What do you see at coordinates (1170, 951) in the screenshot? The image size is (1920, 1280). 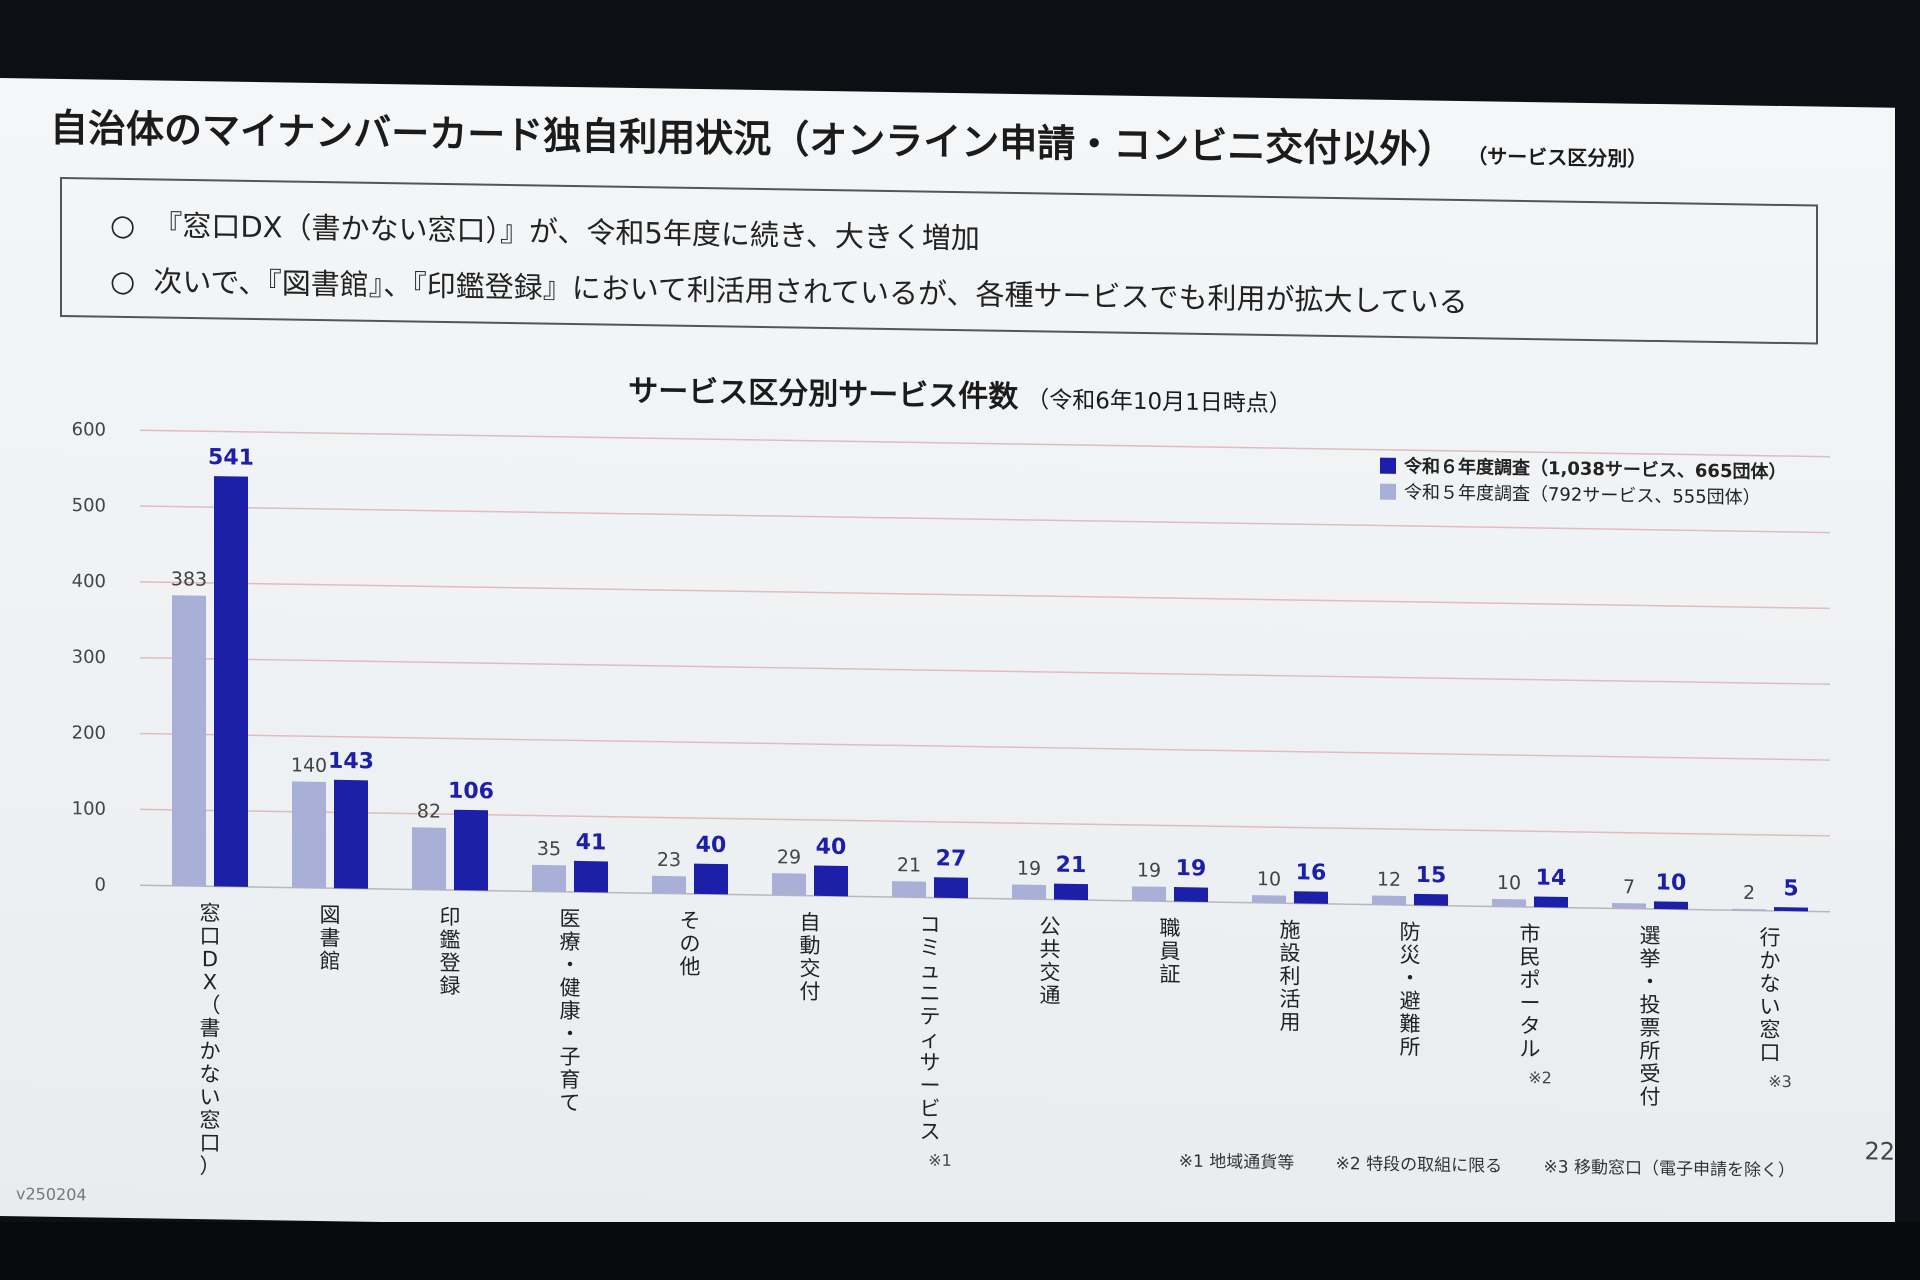 I see `category-label: 職員証` at bounding box center [1170, 951].